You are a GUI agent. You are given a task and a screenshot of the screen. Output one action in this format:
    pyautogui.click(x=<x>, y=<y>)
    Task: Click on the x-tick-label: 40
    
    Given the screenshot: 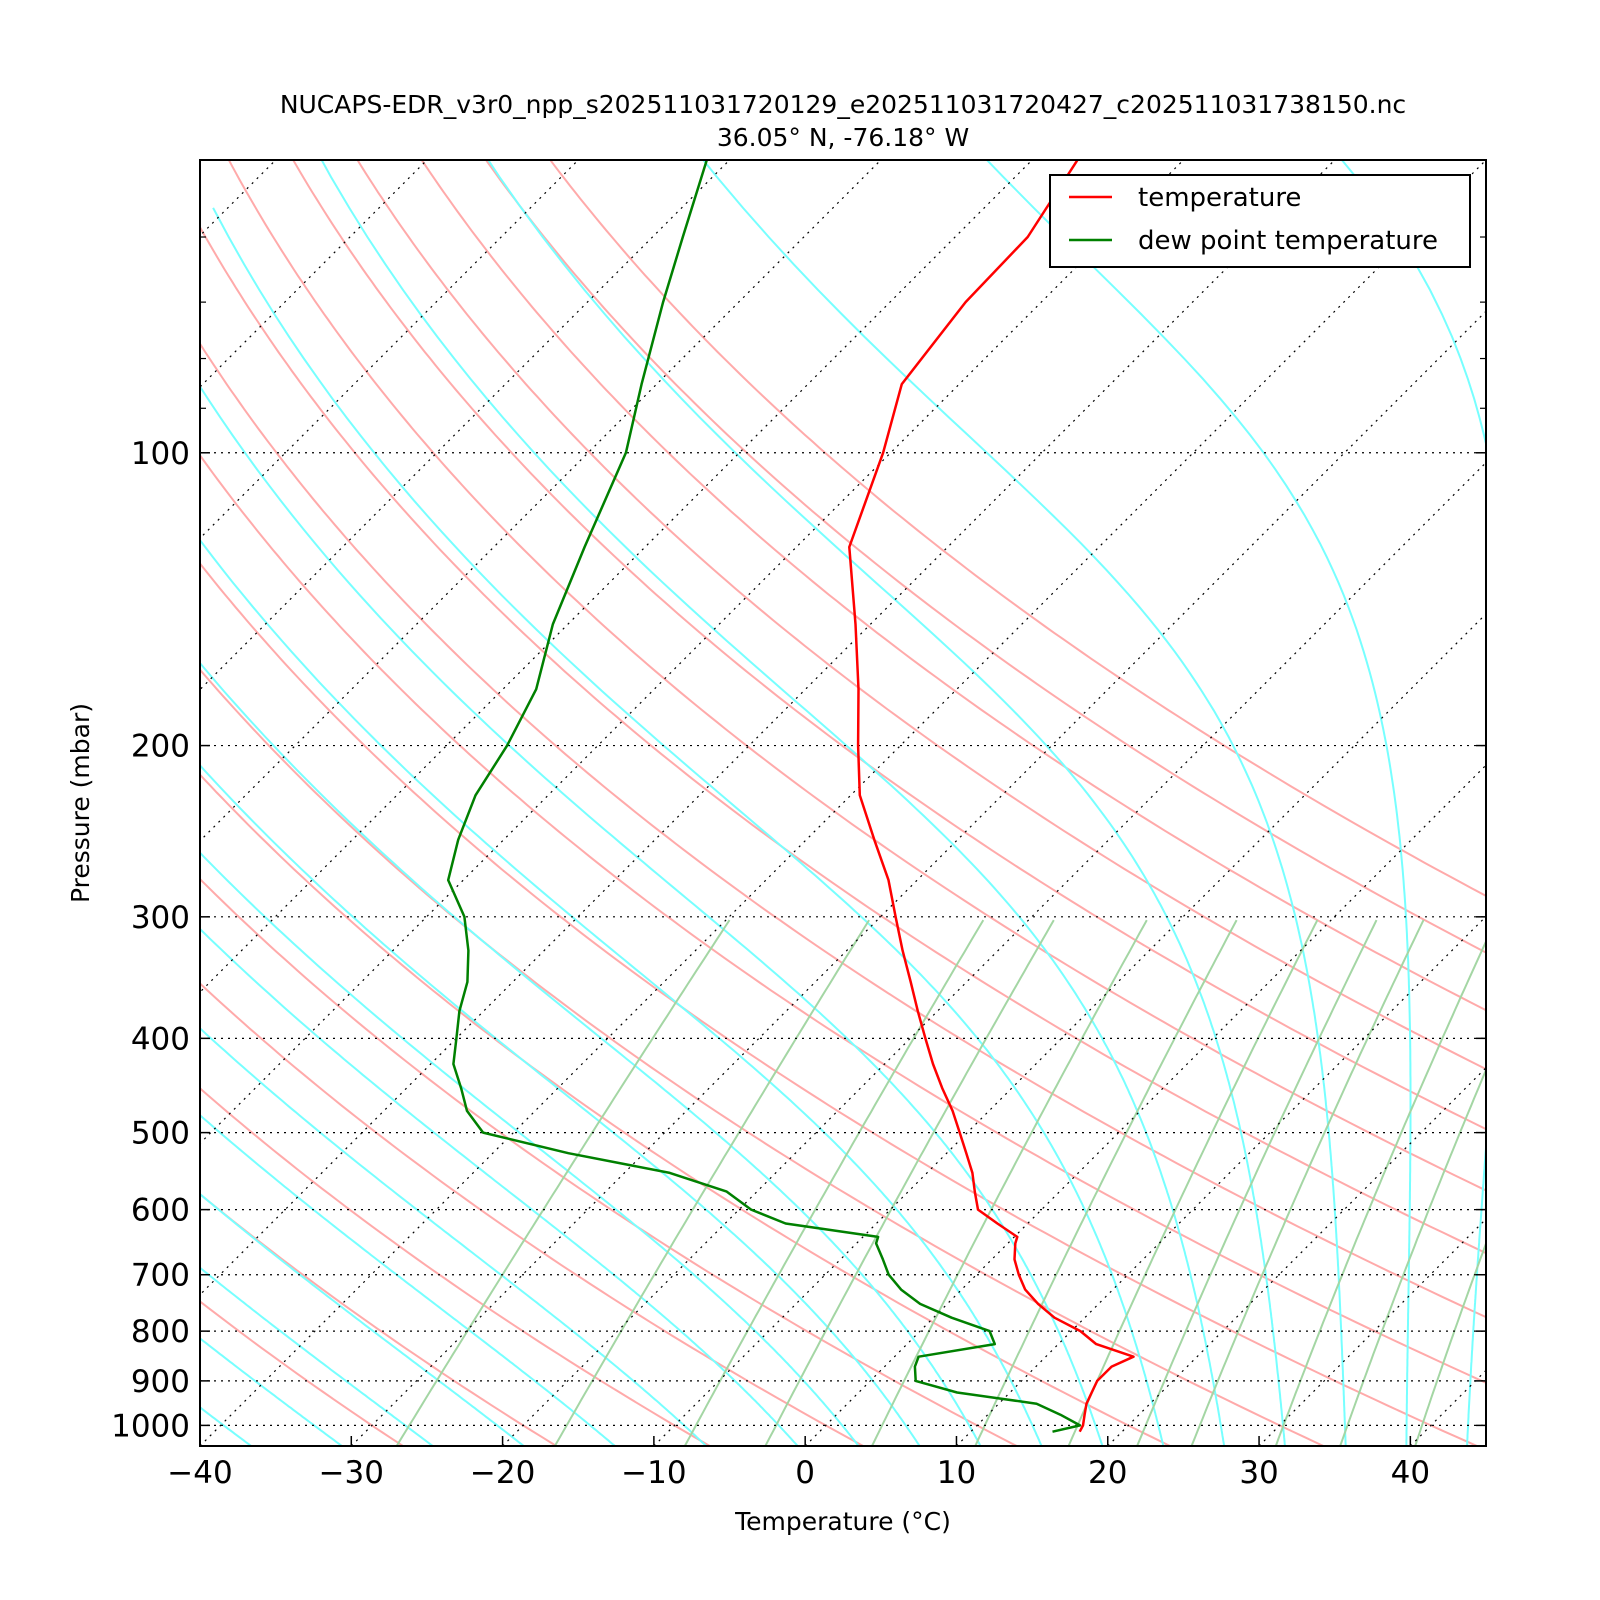 What is the action you would take?
    pyautogui.click(x=1410, y=1473)
    